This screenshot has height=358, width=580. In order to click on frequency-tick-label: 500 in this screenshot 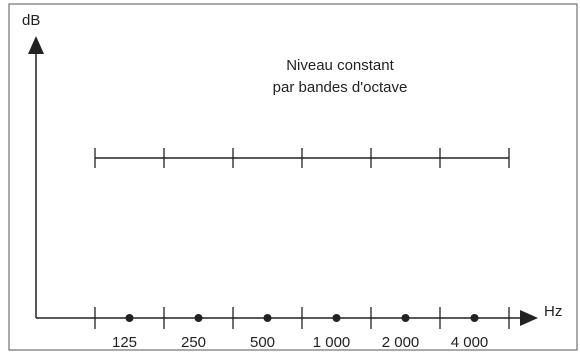, I will do `click(262, 342)`.